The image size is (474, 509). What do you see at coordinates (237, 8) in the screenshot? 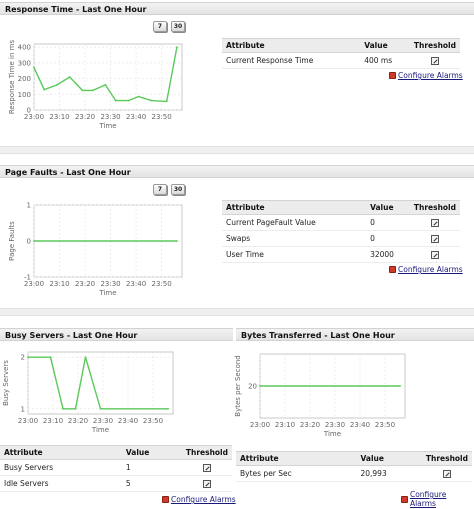
I see `response-time-title: Response Time - Last One Hour` at bounding box center [237, 8].